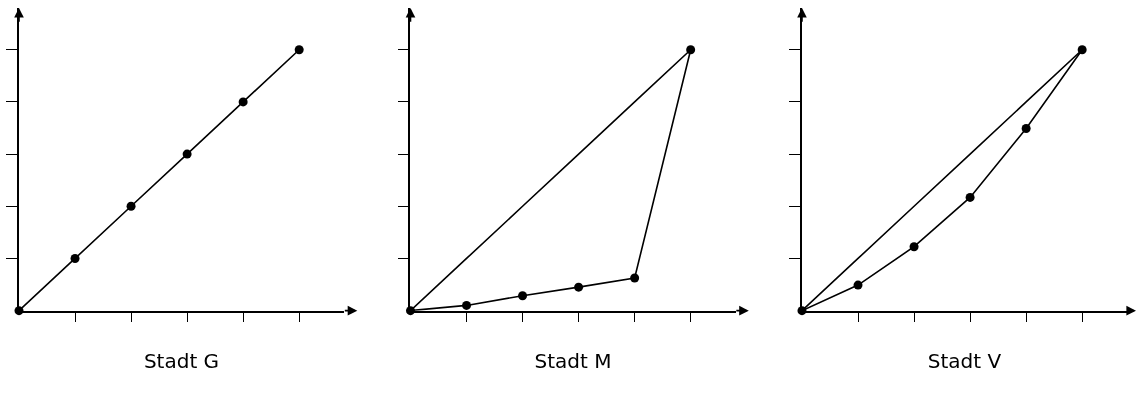  What do you see at coordinates (964, 360) in the screenshot?
I see `x-axis-title: Stadt V` at bounding box center [964, 360].